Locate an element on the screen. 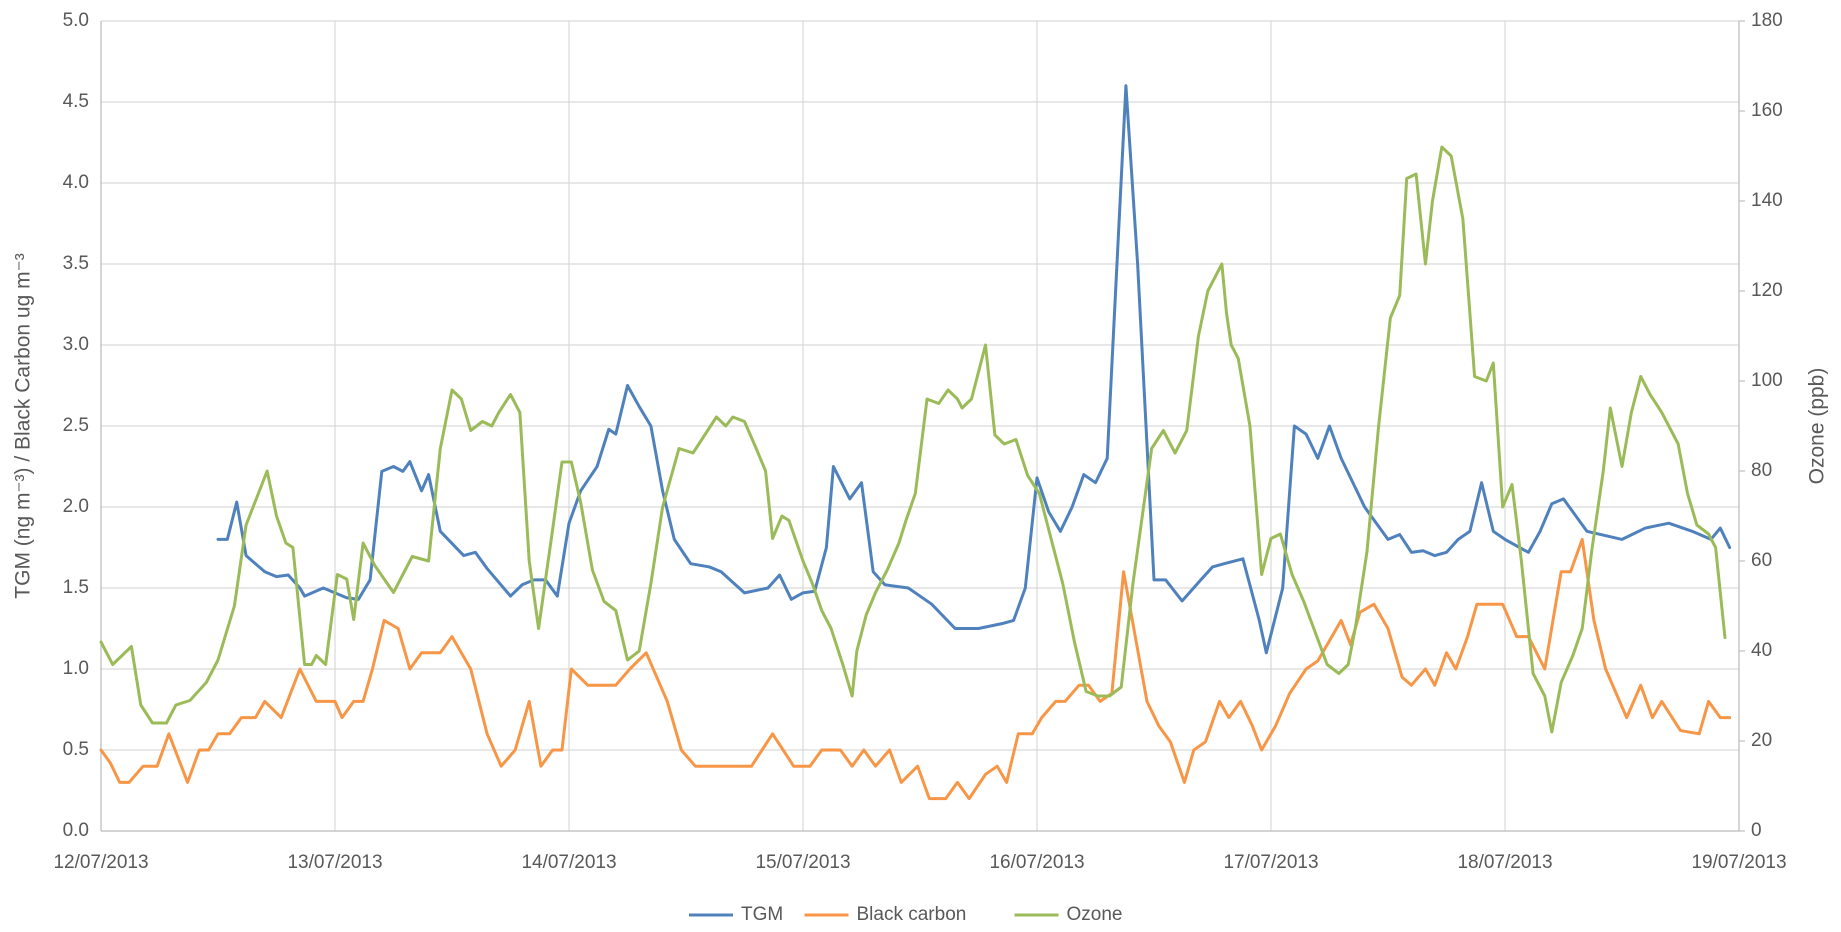  y2-tick-label: 180 is located at coordinates (1767, 20).